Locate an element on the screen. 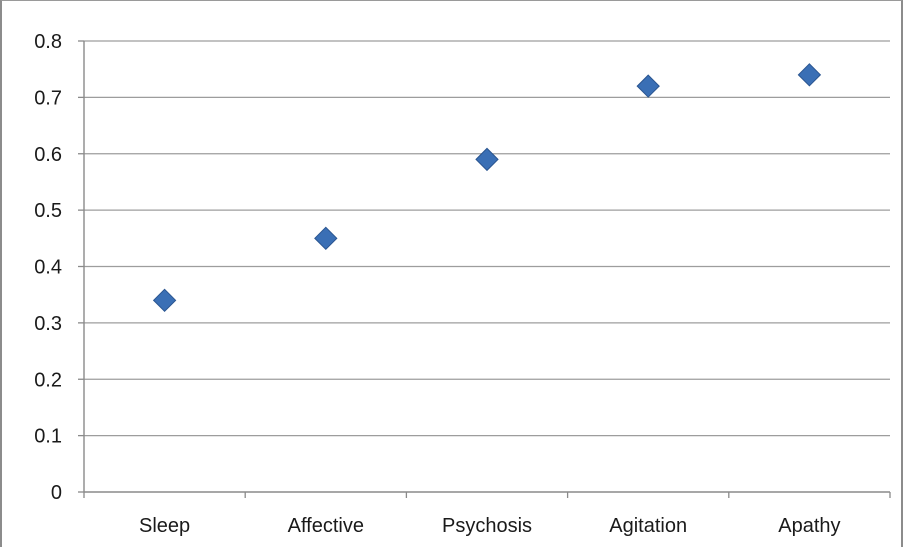 The height and width of the screenshot is (552, 903). x-tick-label: Psychosis is located at coordinates (487, 526).